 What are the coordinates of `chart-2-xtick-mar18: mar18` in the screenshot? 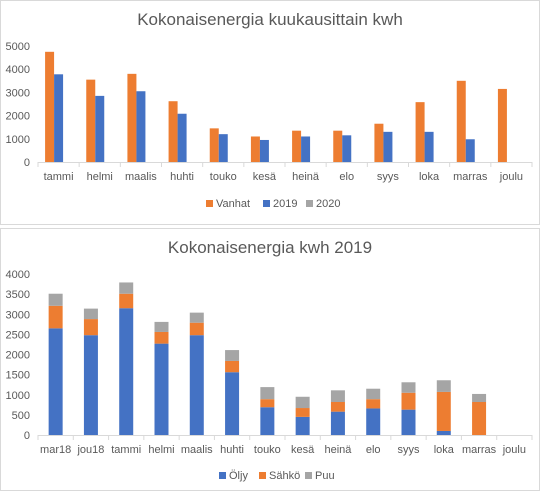 It's located at (55, 450).